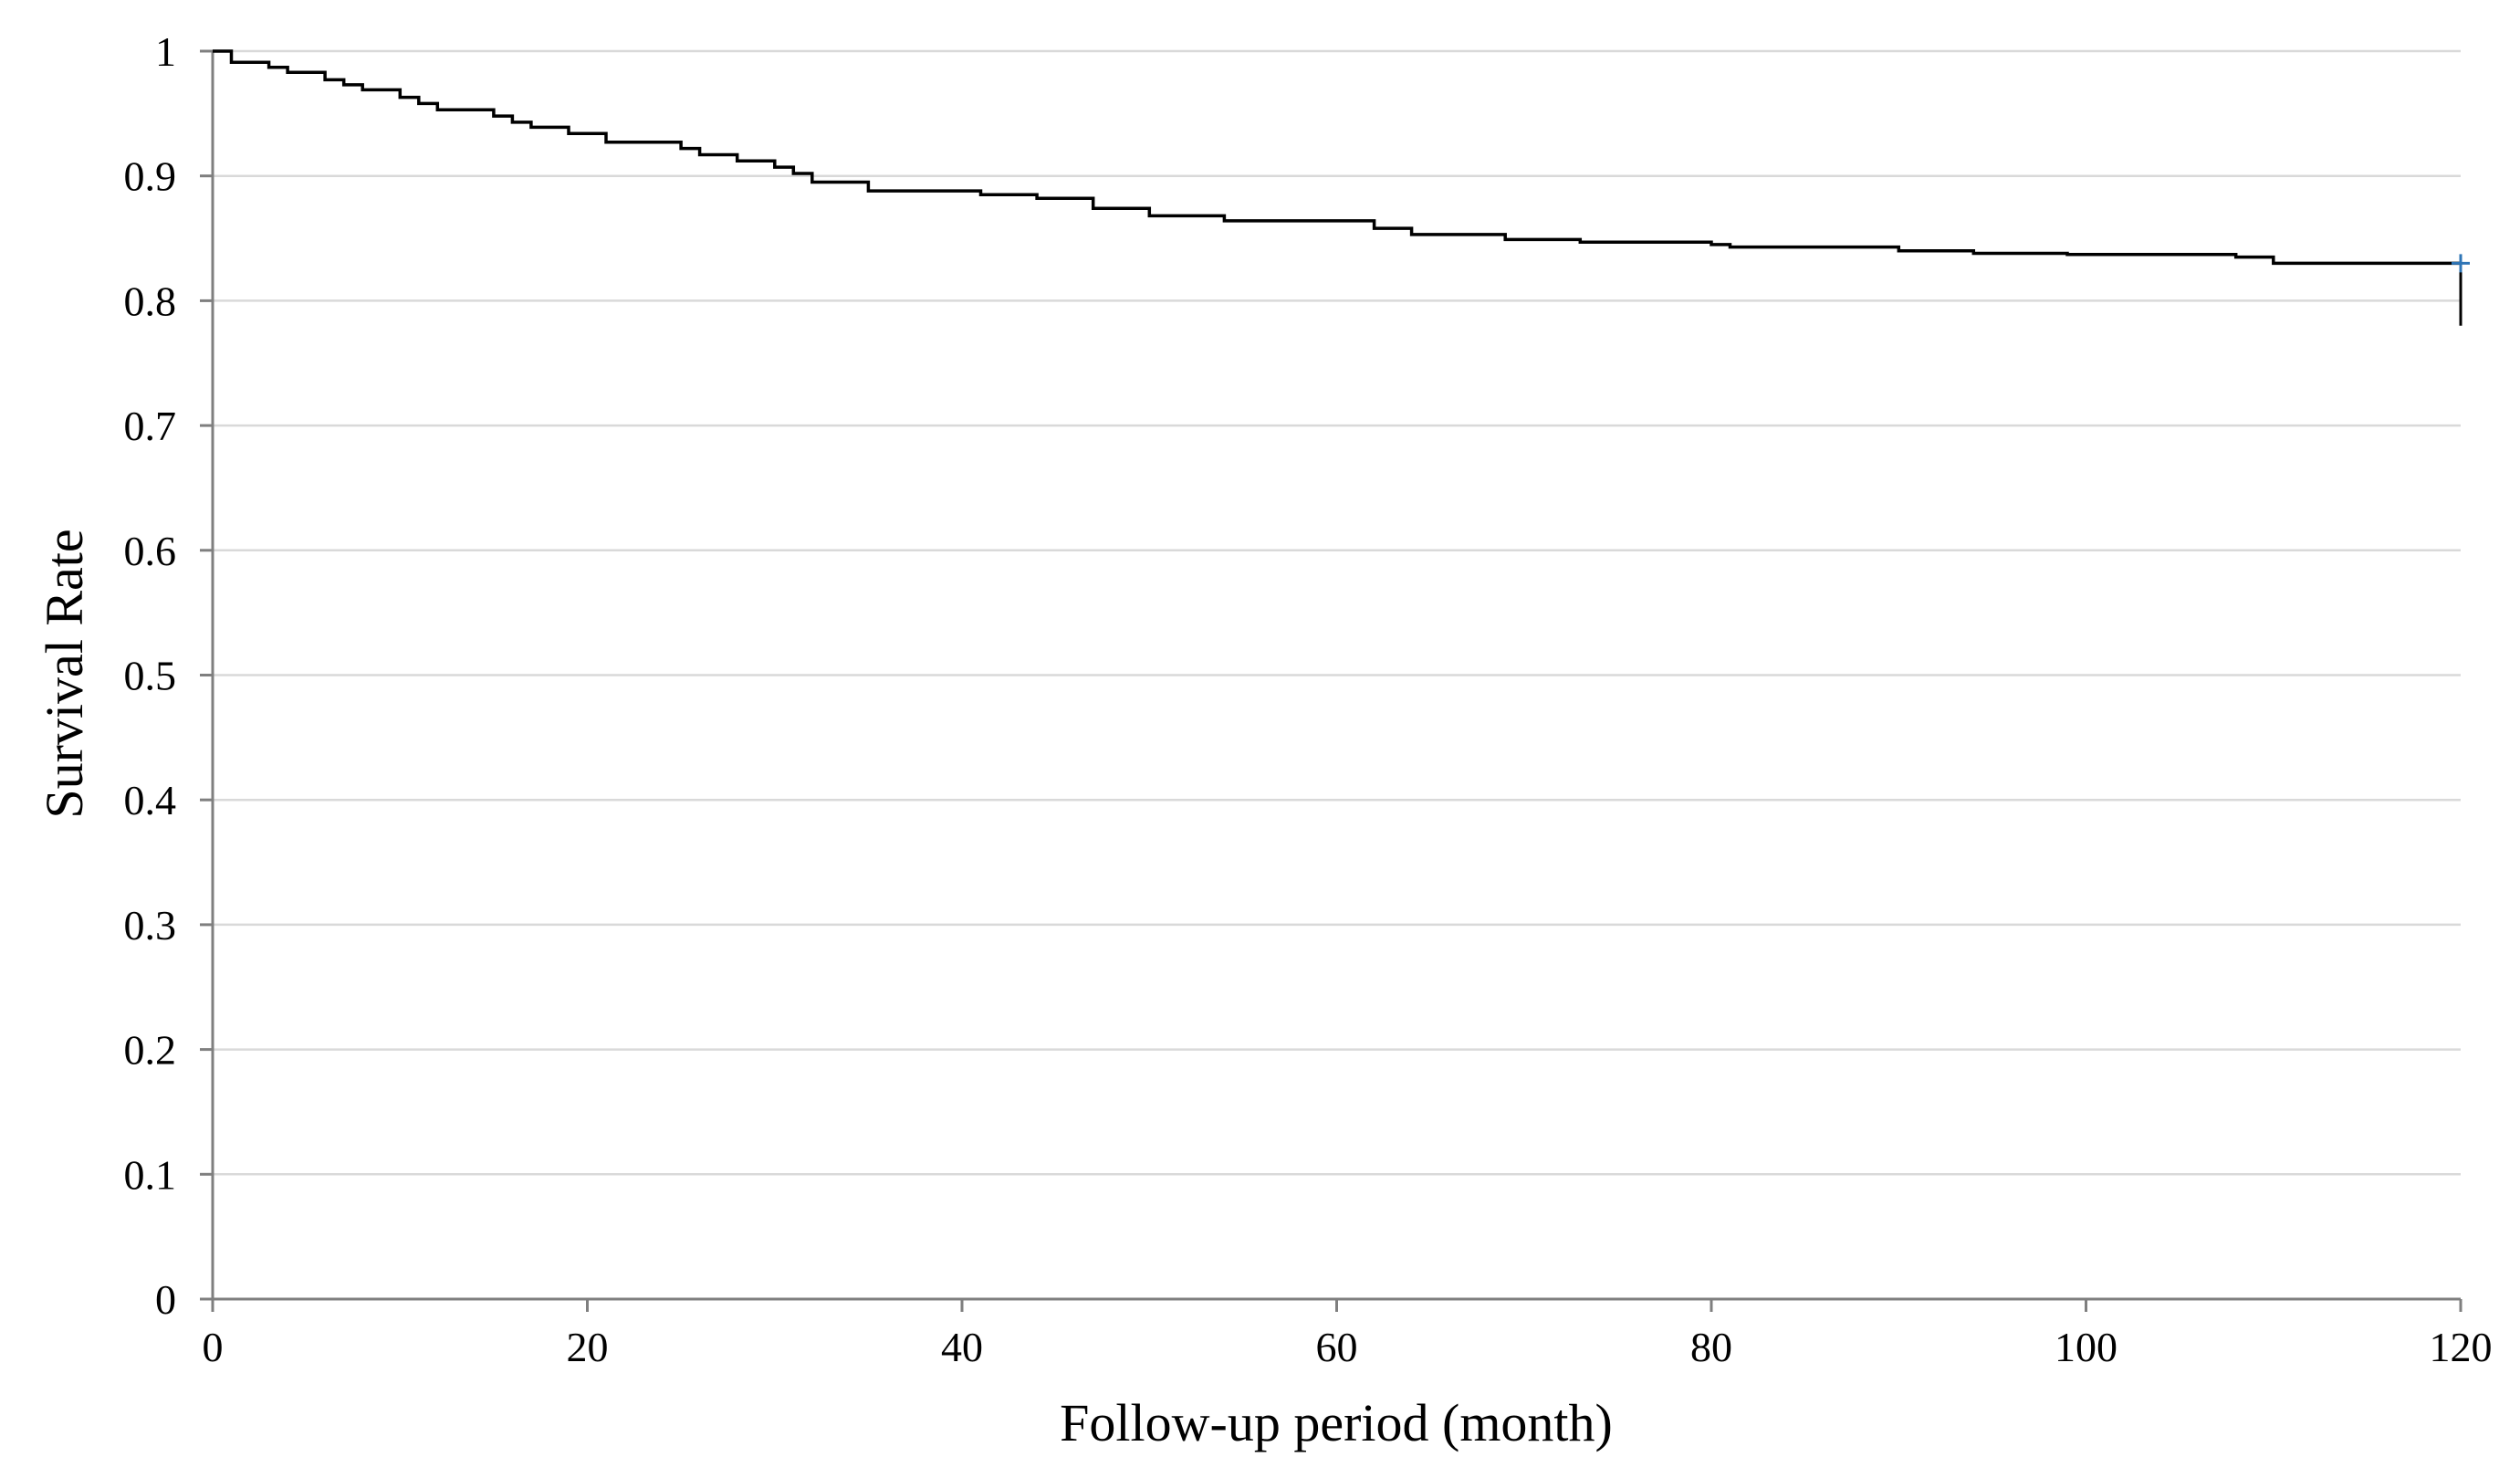 The image size is (2520, 1478). What do you see at coordinates (165, 1299) in the screenshot?
I see `y-tick-label: 0` at bounding box center [165, 1299].